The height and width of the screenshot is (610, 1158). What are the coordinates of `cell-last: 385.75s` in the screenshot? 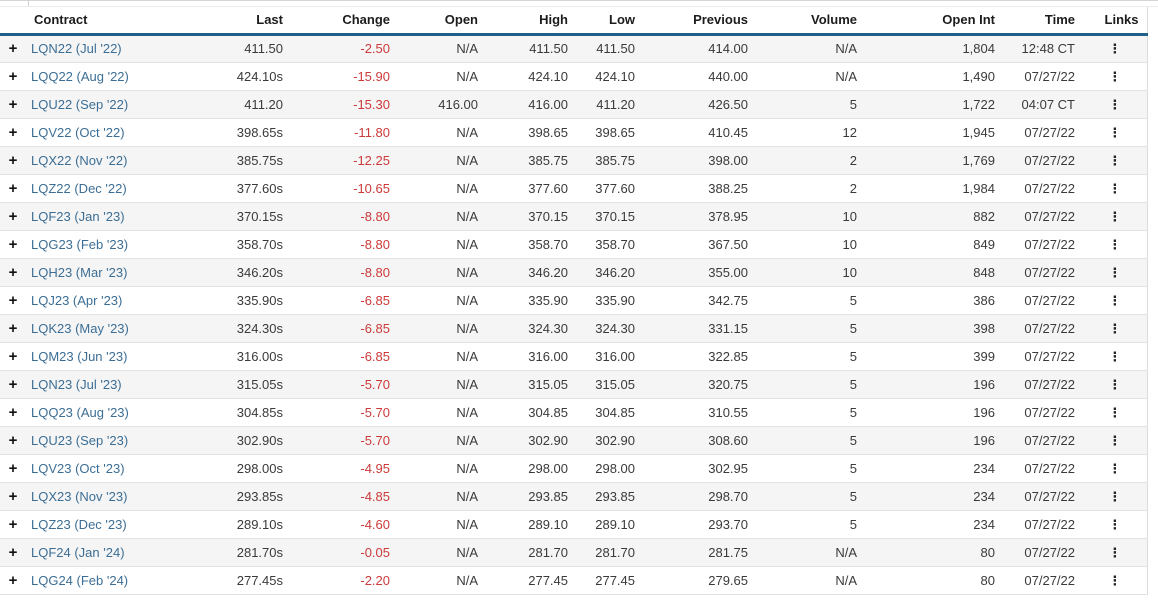 It's located at (241, 160).